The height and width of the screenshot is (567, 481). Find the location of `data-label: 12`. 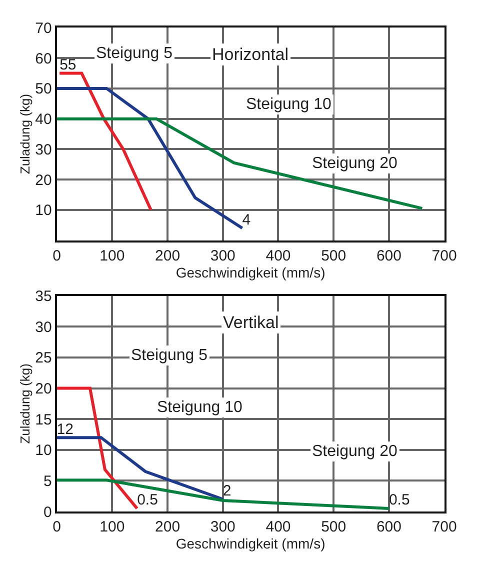

data-label: 12 is located at coordinates (65, 429).